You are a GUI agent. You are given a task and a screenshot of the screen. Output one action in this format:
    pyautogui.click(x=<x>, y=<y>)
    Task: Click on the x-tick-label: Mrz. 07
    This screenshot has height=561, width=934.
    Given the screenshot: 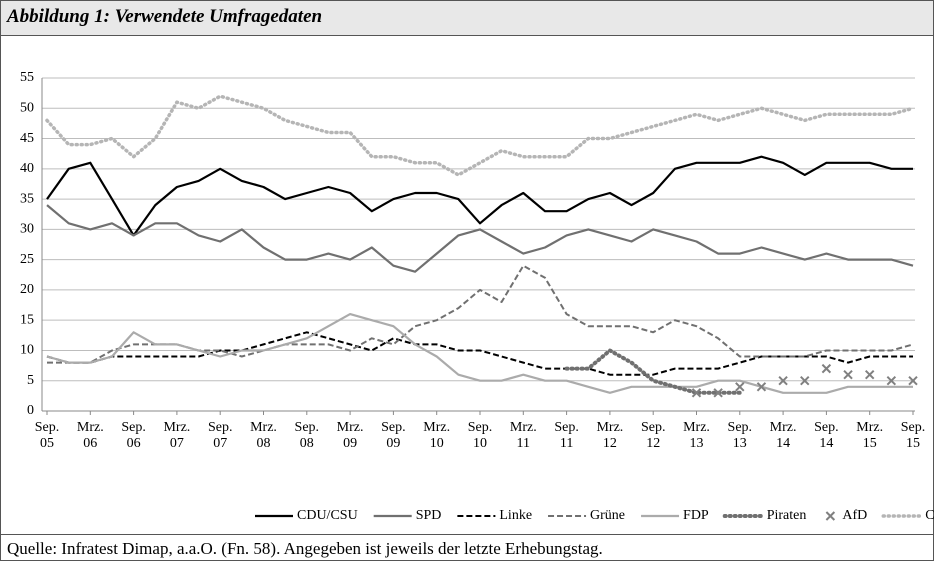 What is the action you would take?
    pyautogui.click(x=177, y=435)
    